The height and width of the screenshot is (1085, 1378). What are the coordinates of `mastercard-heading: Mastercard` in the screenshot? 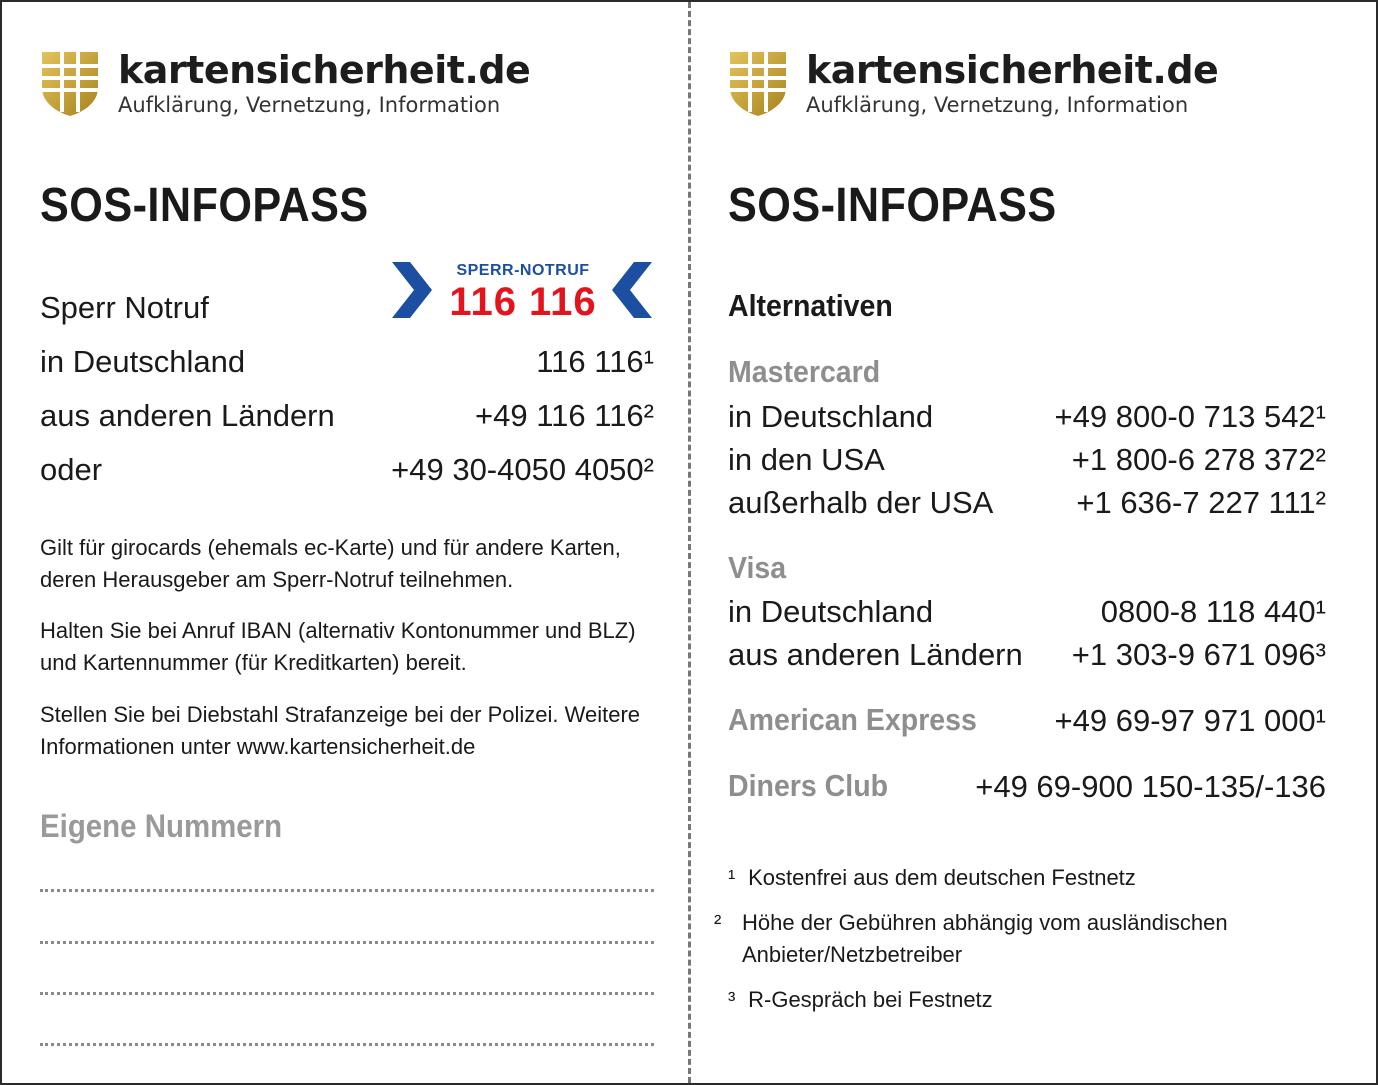 It's located at (804, 371).